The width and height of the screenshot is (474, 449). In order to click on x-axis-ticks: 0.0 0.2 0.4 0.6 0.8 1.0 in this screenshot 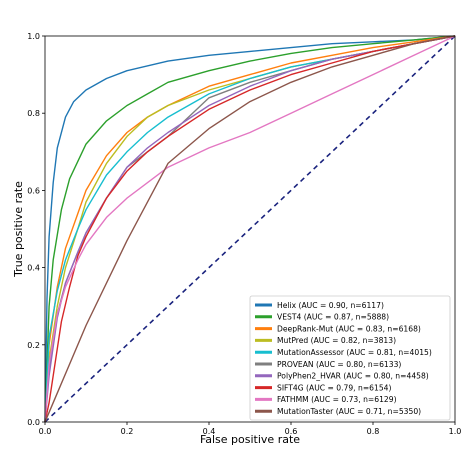, I will do `click(250, 429)`.